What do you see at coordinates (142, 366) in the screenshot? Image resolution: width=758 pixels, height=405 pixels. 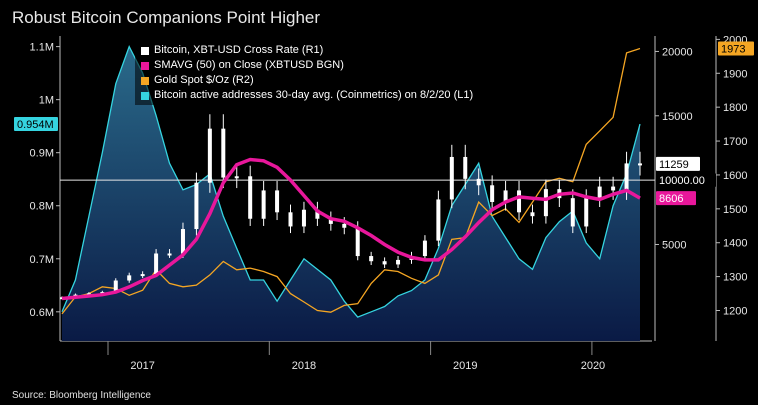 I see `x-tick-label: 2017` at bounding box center [142, 366].